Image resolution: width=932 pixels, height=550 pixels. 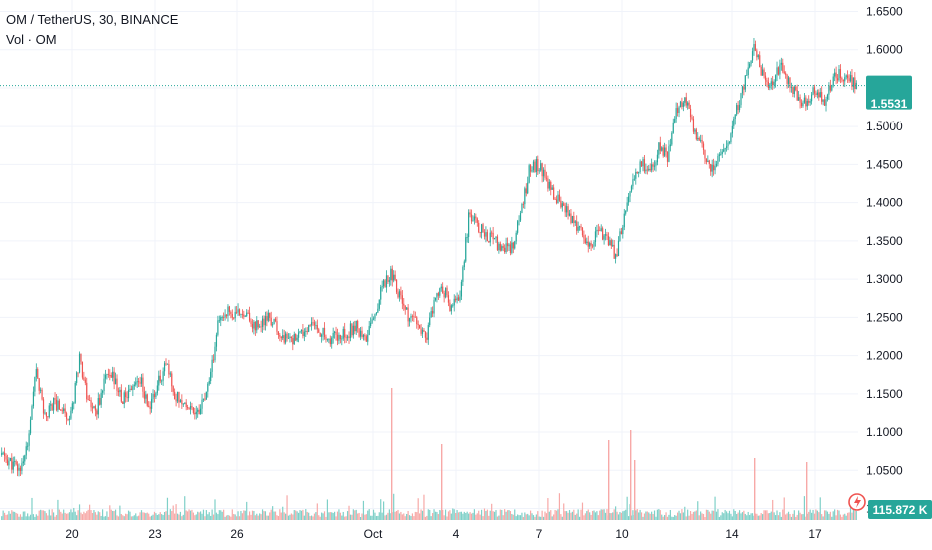 I want to click on countdown-label: 14:26, so click(x=889, y=119).